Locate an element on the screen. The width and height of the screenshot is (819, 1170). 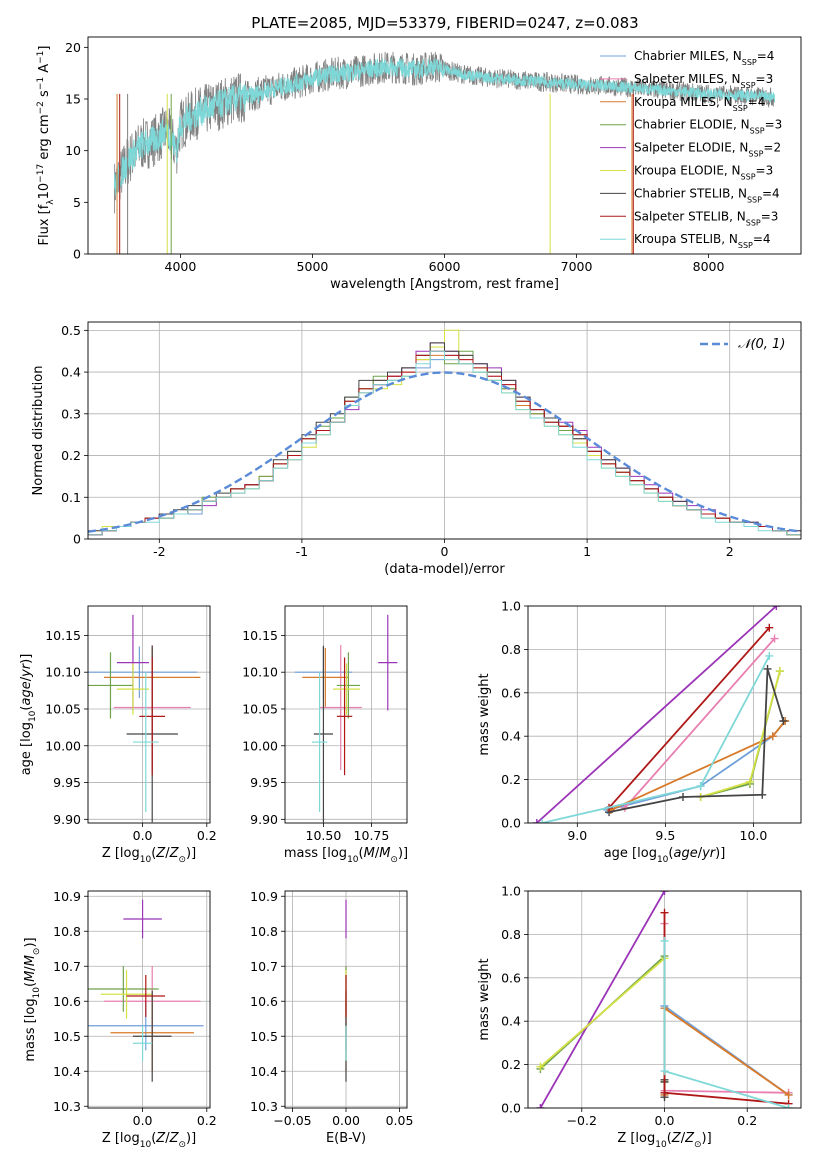
spectrum-xlabel: wavelength [Angstrom, rest frame] is located at coordinates (444, 284).